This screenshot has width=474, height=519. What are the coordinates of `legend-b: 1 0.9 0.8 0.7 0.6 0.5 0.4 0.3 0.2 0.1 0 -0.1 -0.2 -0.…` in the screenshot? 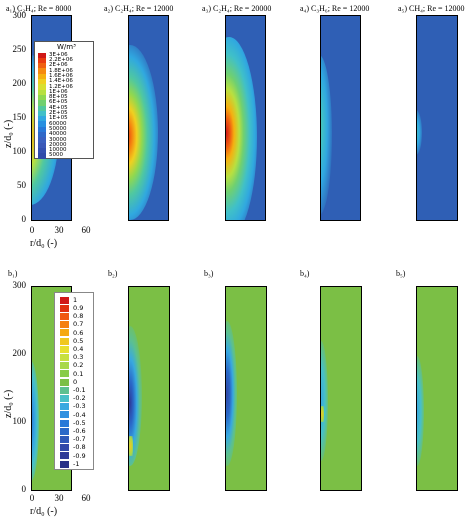 It's located at (74, 381).